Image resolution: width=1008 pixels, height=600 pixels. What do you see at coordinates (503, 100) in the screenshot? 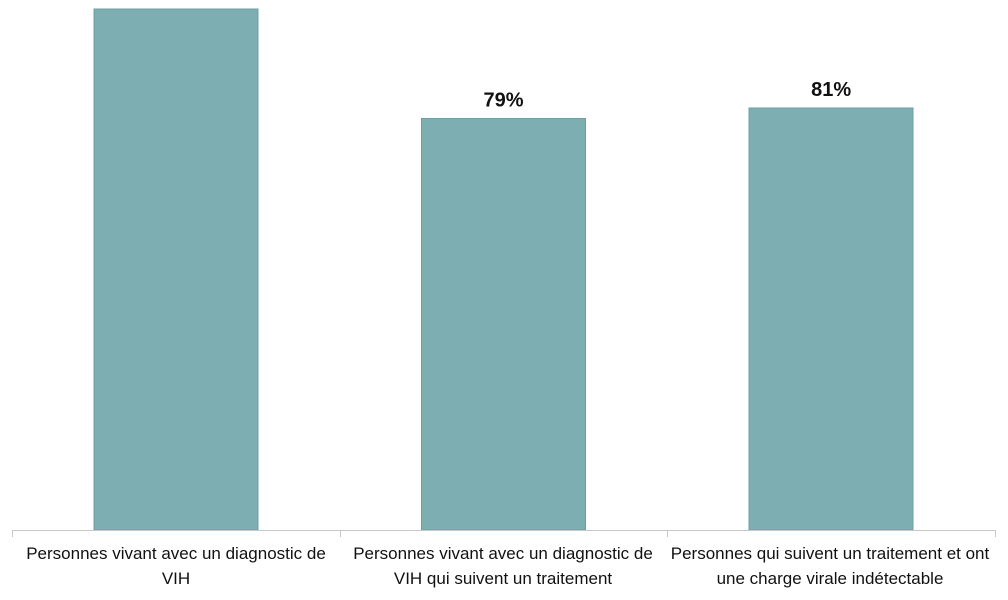
I see `data-label-2: 79%` at bounding box center [503, 100].